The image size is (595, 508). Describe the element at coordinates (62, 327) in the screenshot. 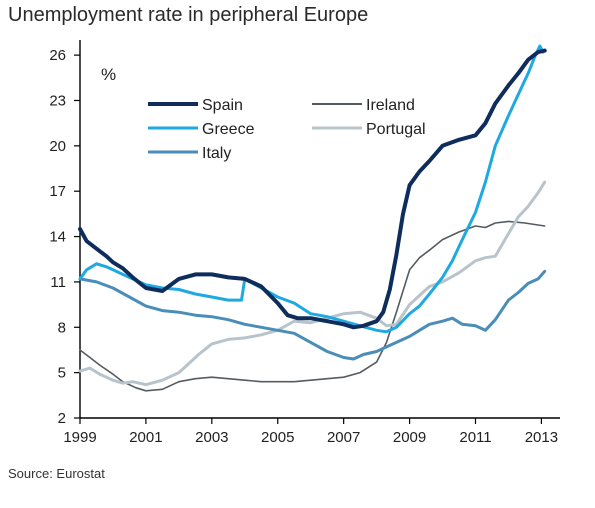

I see `y-tick-label: 8` at that location.